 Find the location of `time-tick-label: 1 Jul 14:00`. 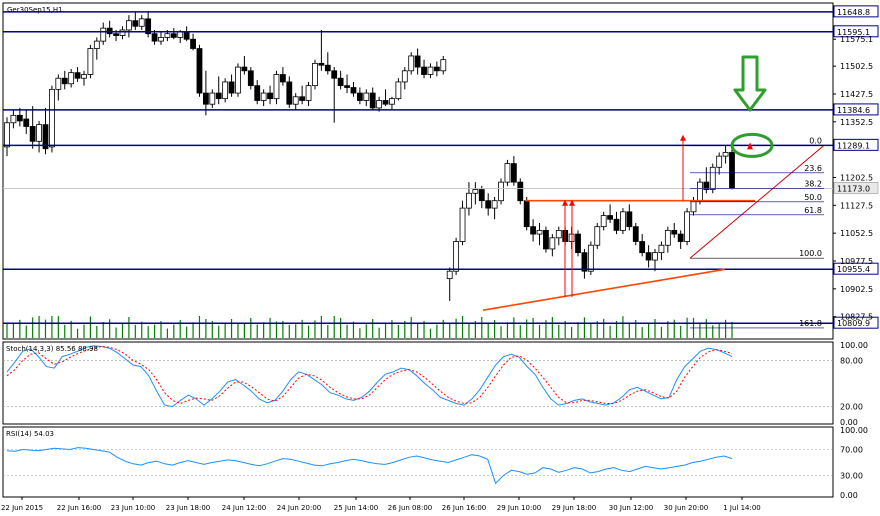

time-tick-label: 1 Jul 14:00 is located at coordinates (742, 508).